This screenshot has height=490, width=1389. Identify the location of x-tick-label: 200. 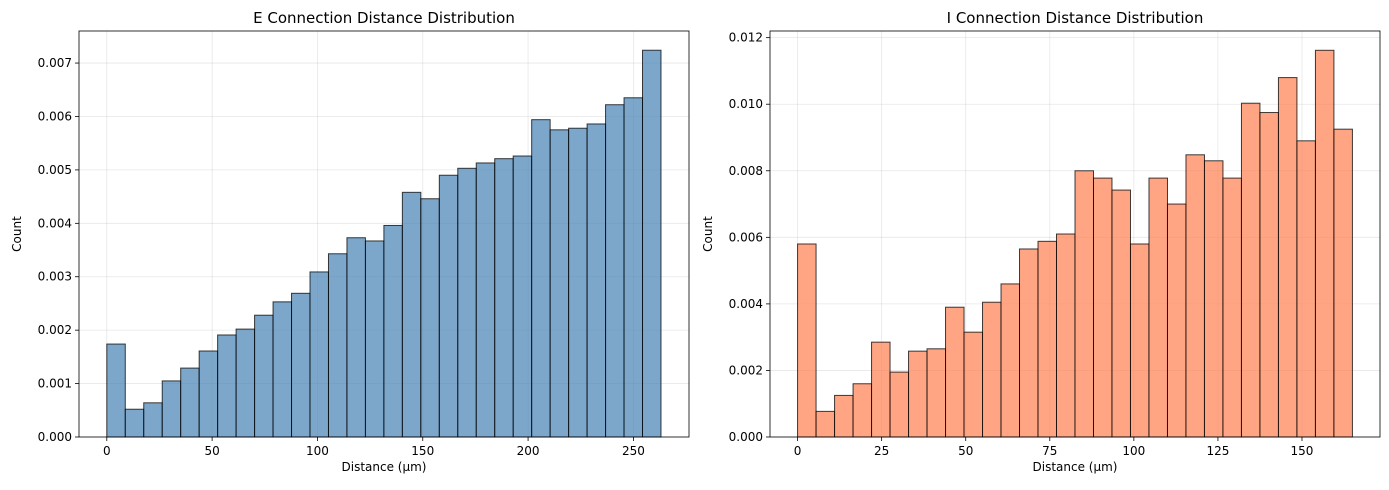
(528, 451).